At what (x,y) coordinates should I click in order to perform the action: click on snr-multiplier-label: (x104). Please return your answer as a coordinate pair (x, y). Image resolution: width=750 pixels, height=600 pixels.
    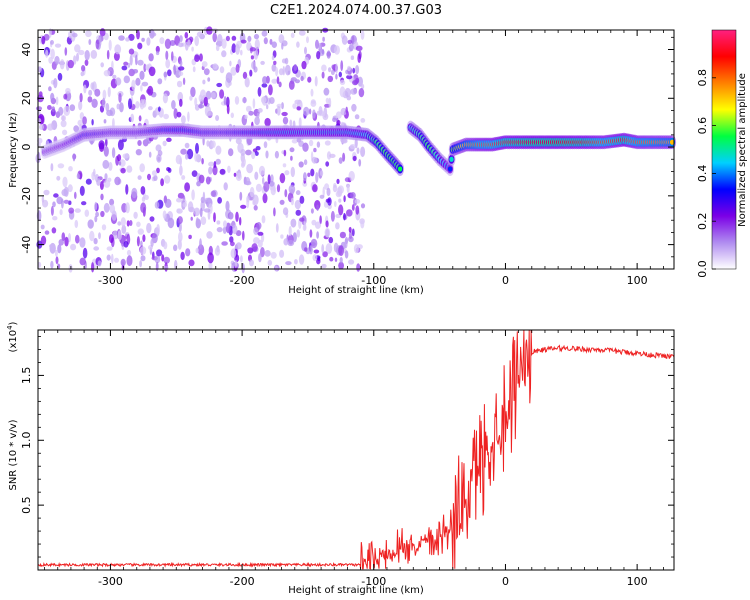
    Looking at the image, I should click on (12, 336).